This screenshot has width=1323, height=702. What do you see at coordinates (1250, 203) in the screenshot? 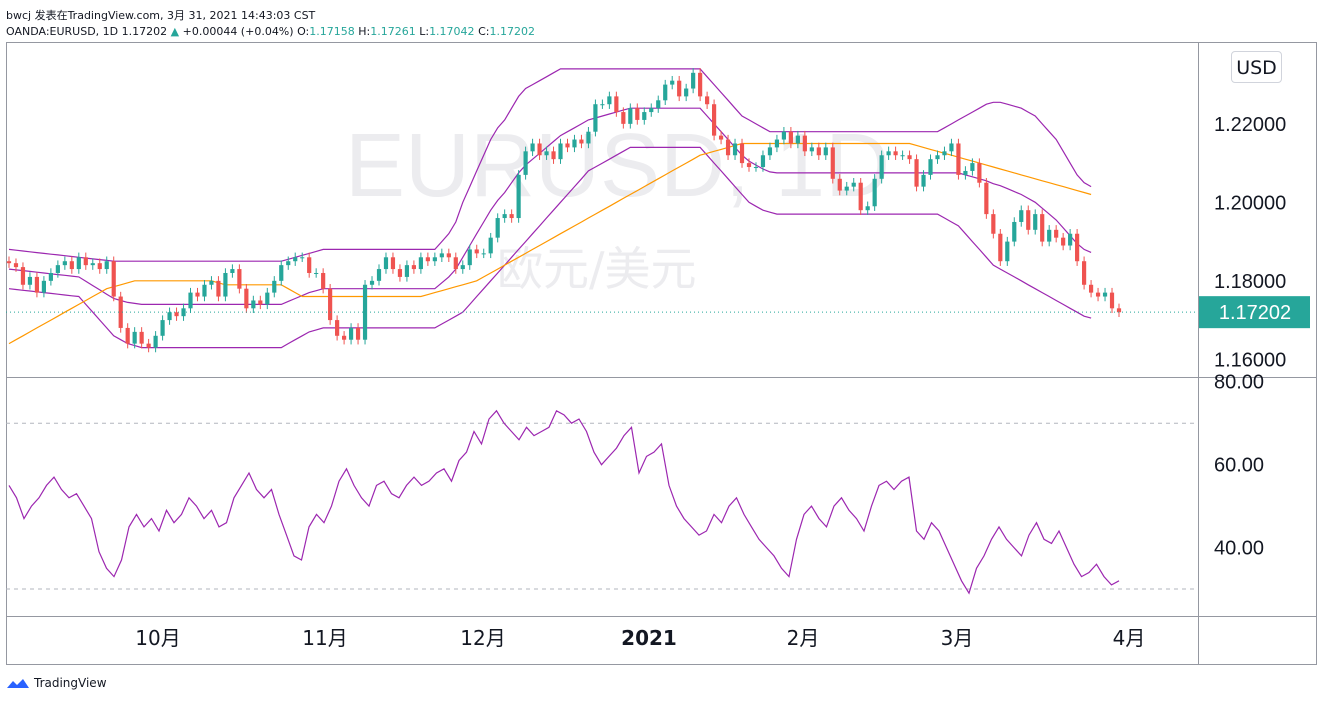
I see `price-tick-label: 1.20000` at bounding box center [1250, 203].